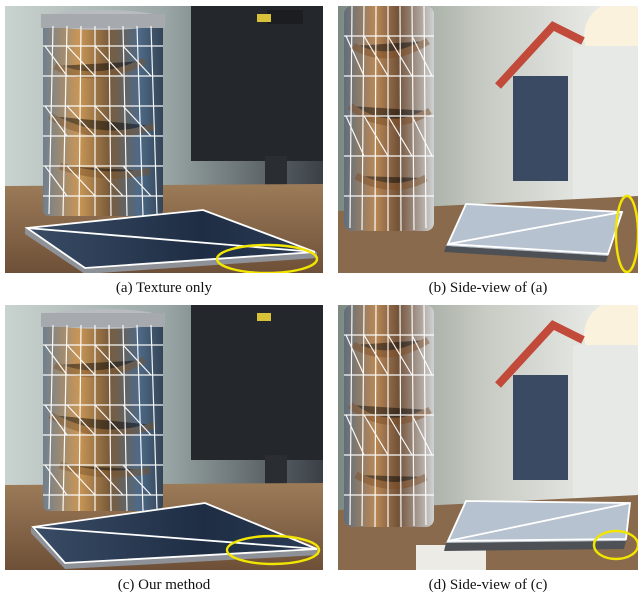 This screenshot has width=639, height=598. I want to click on caption-d: (d) Side-view of (c), so click(488, 585).